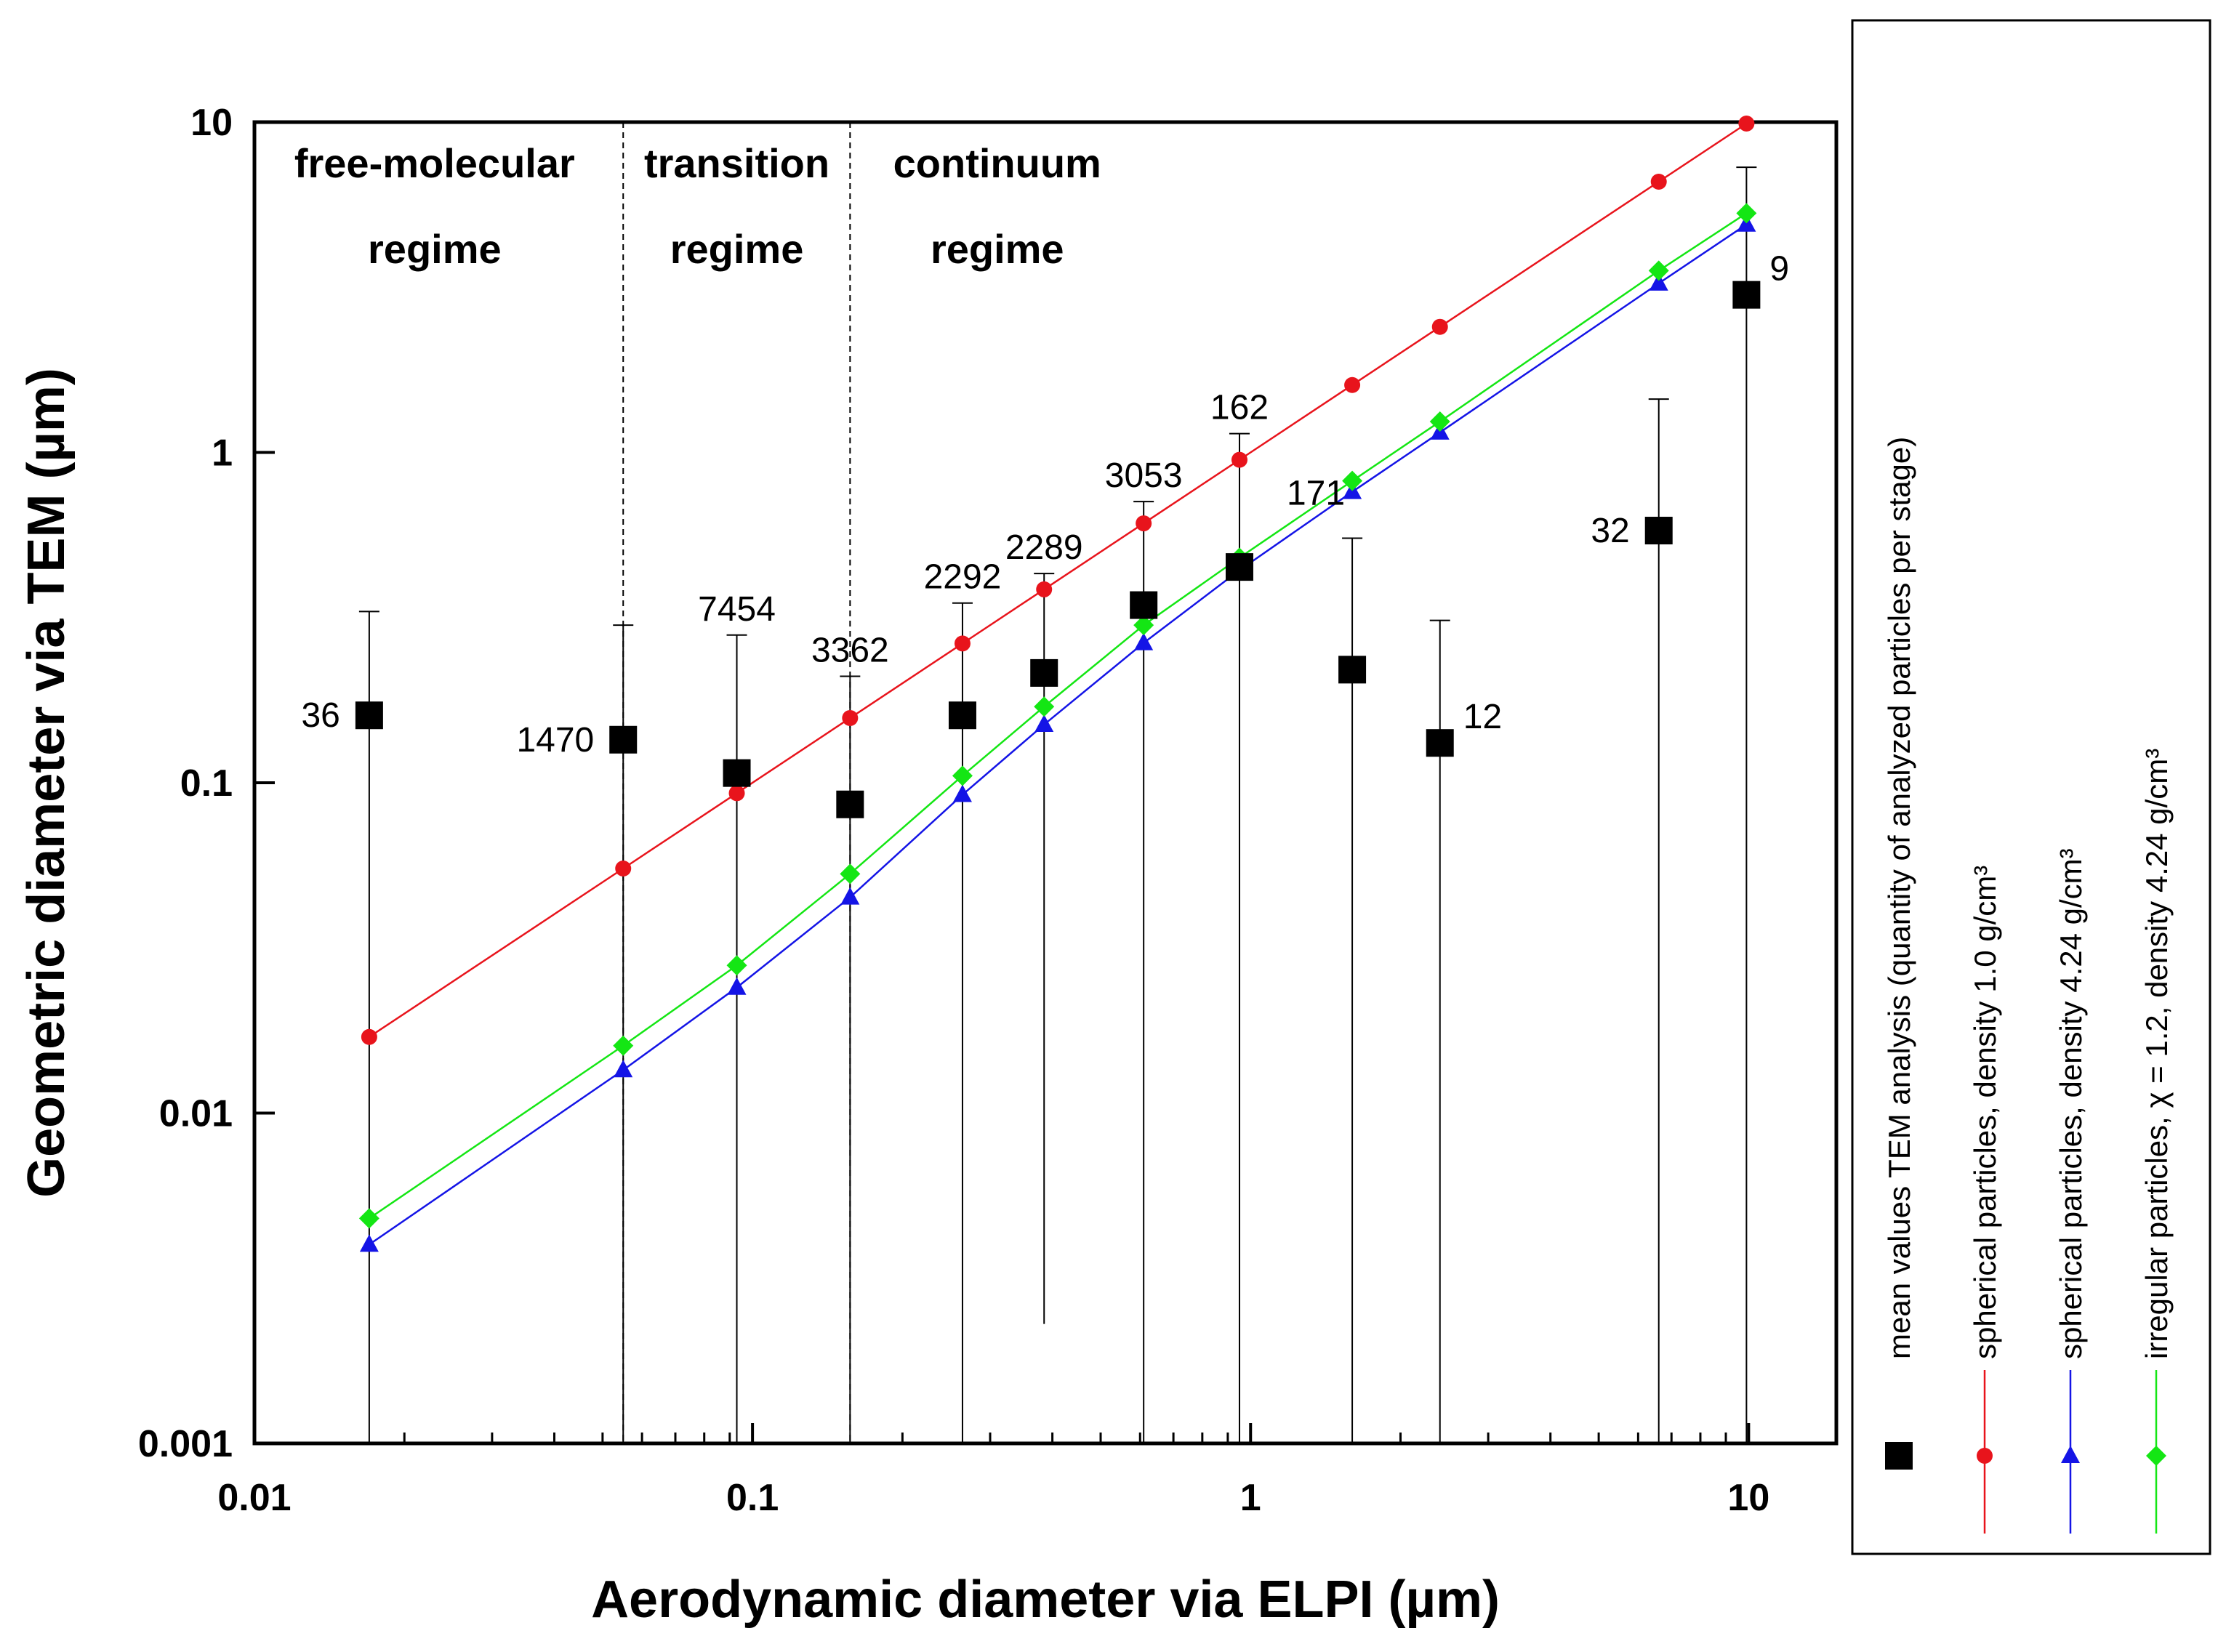 This screenshot has height=1652, width=2226. What do you see at coordinates (737, 609) in the screenshot?
I see `count-label: 7454` at bounding box center [737, 609].